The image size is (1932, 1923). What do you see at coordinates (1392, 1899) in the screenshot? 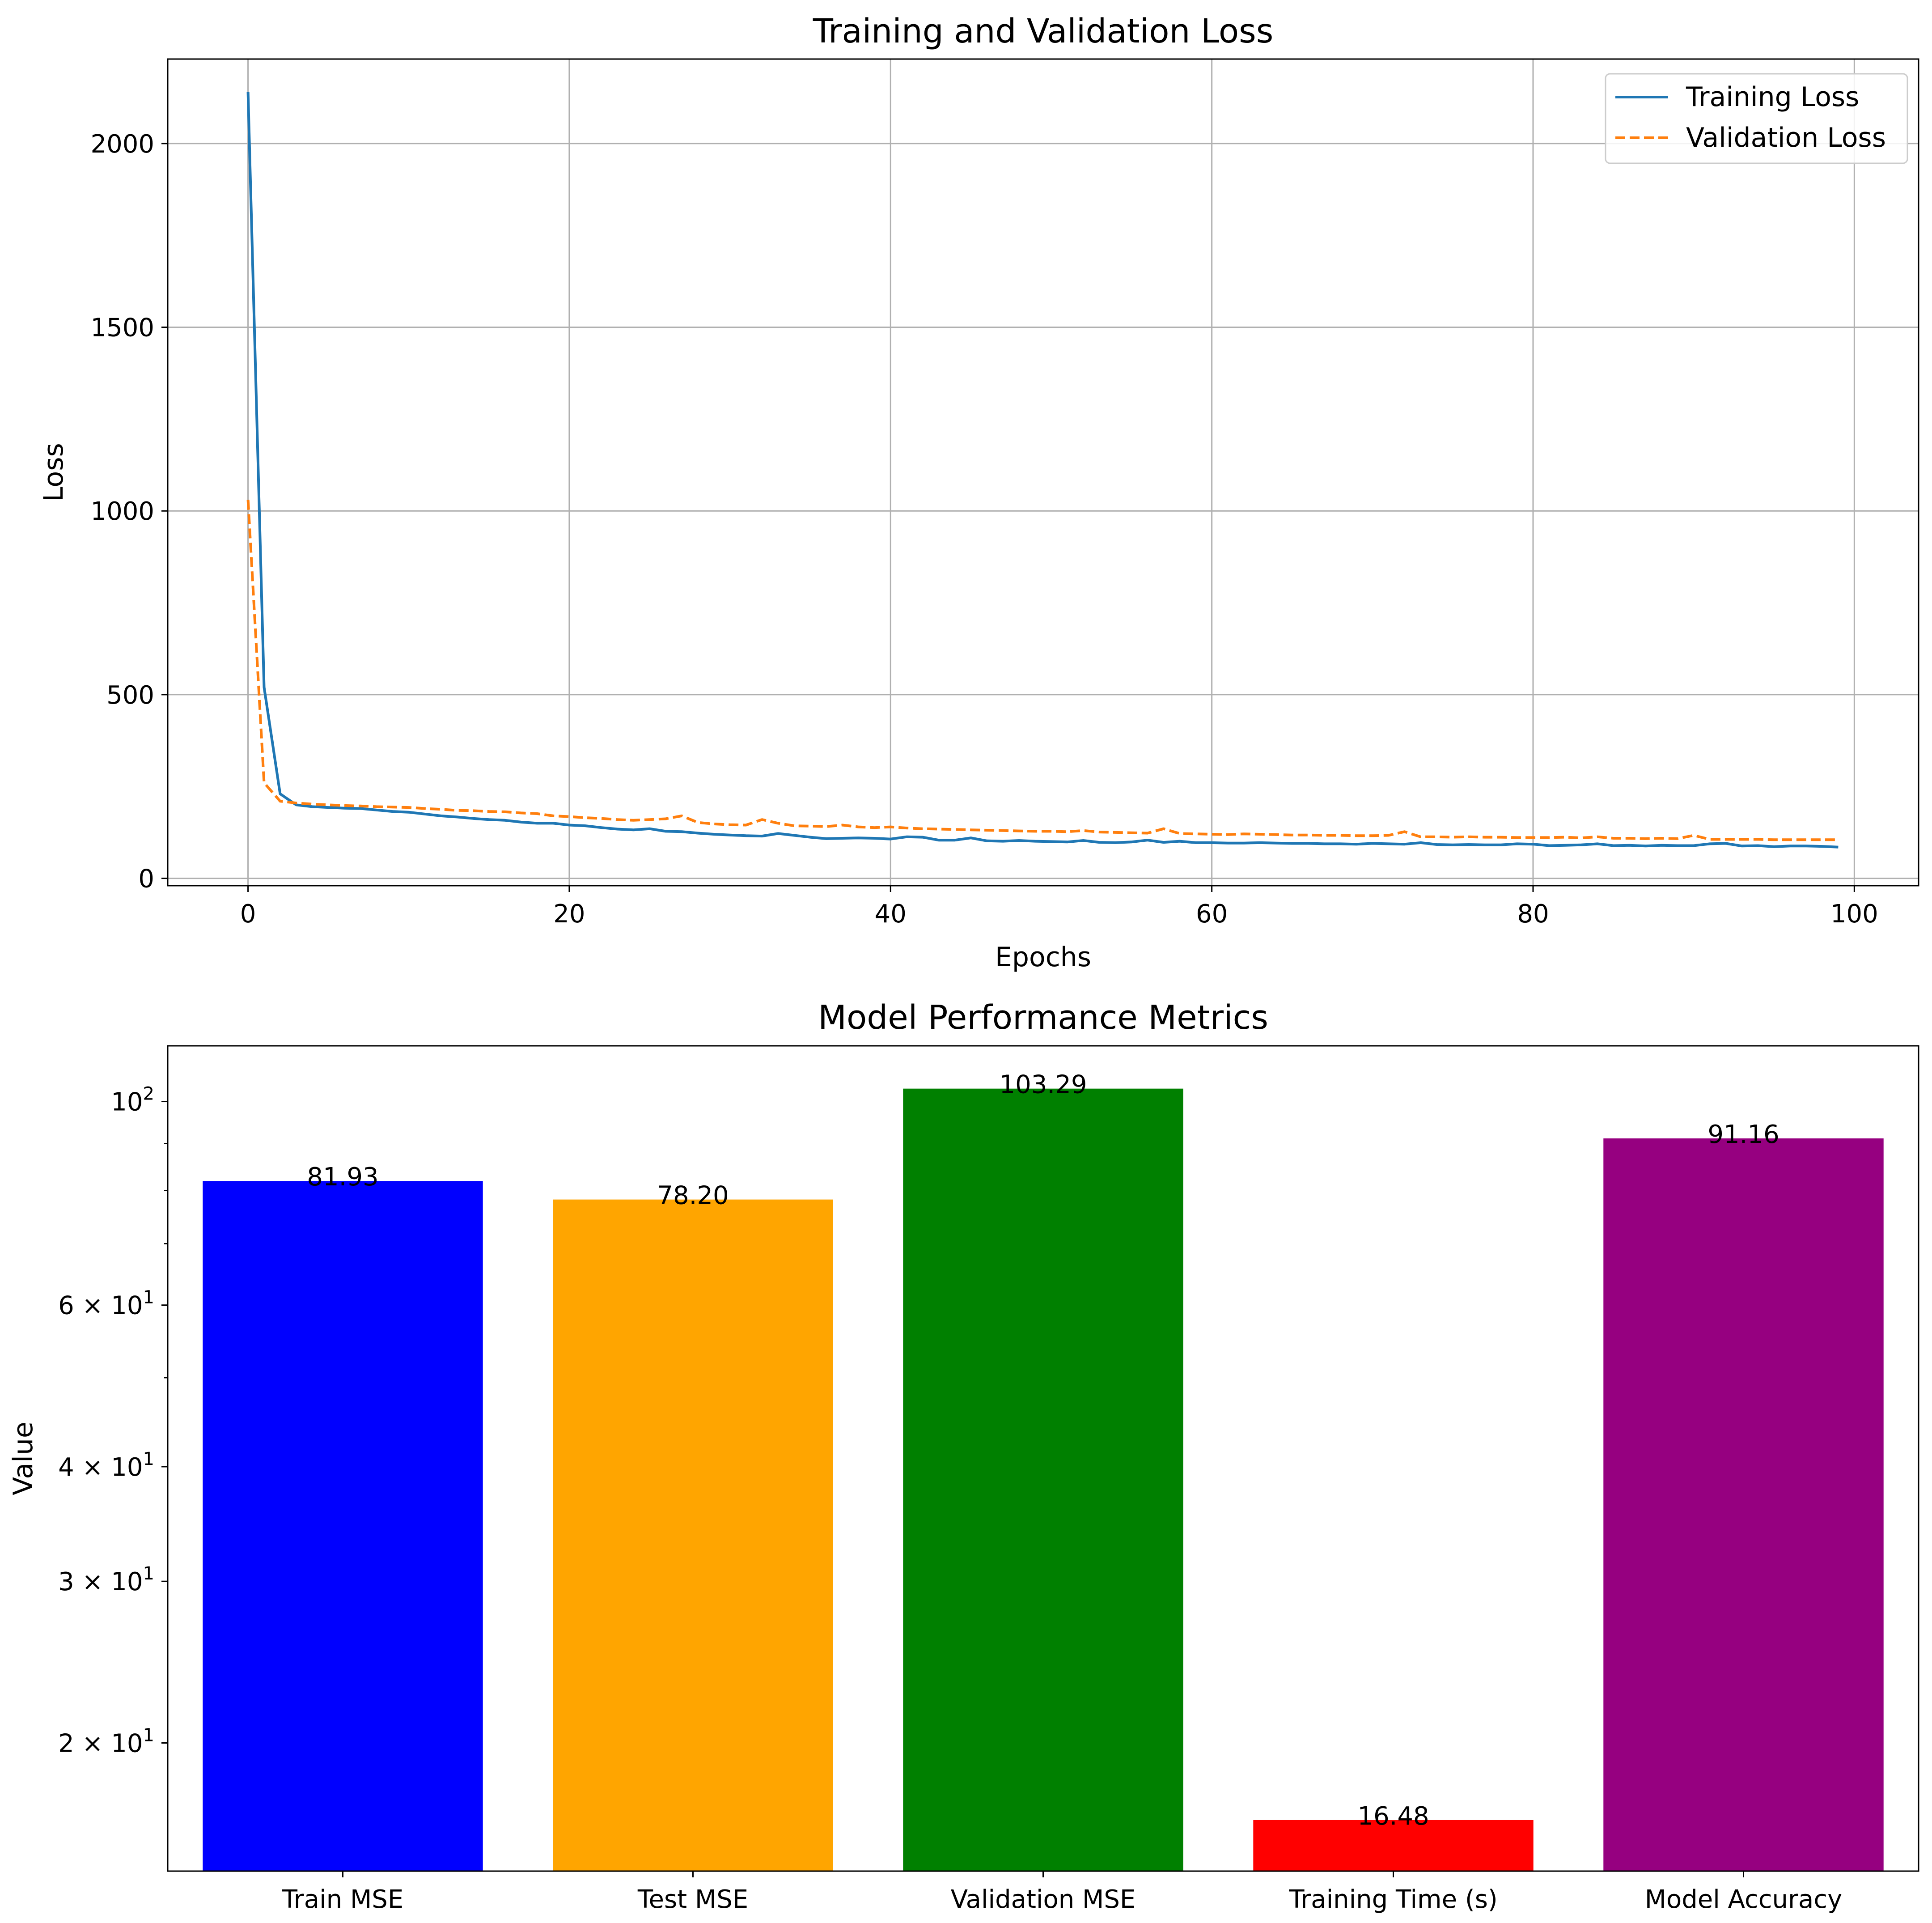
I see `metrics-x-tick-label: Training Time (s)` at bounding box center [1392, 1899].